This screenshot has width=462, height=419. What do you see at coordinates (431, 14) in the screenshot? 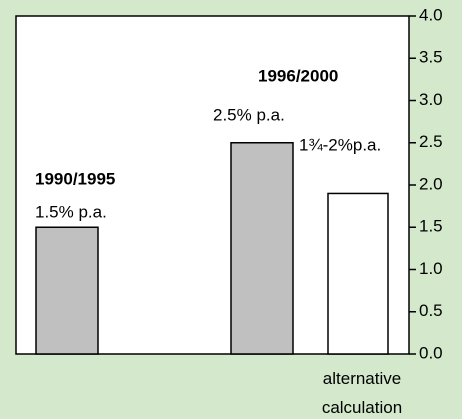
I see `y-tick-label: 4.0` at bounding box center [431, 14].